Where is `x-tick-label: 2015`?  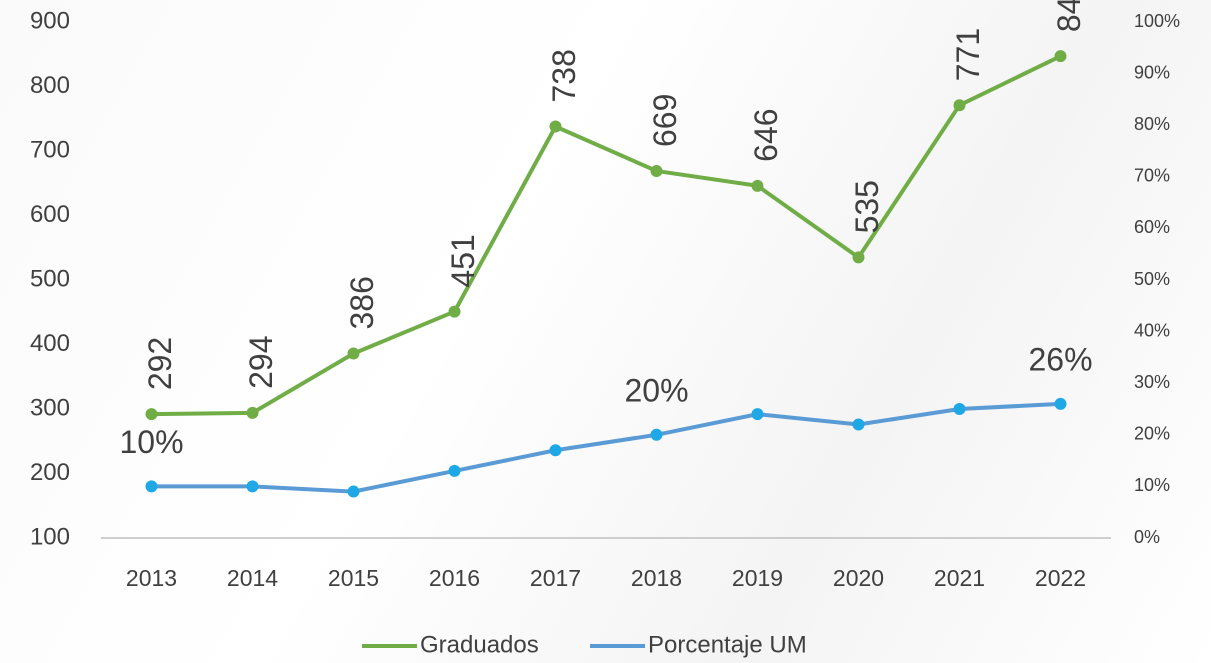 x-tick-label: 2015 is located at coordinates (353, 578).